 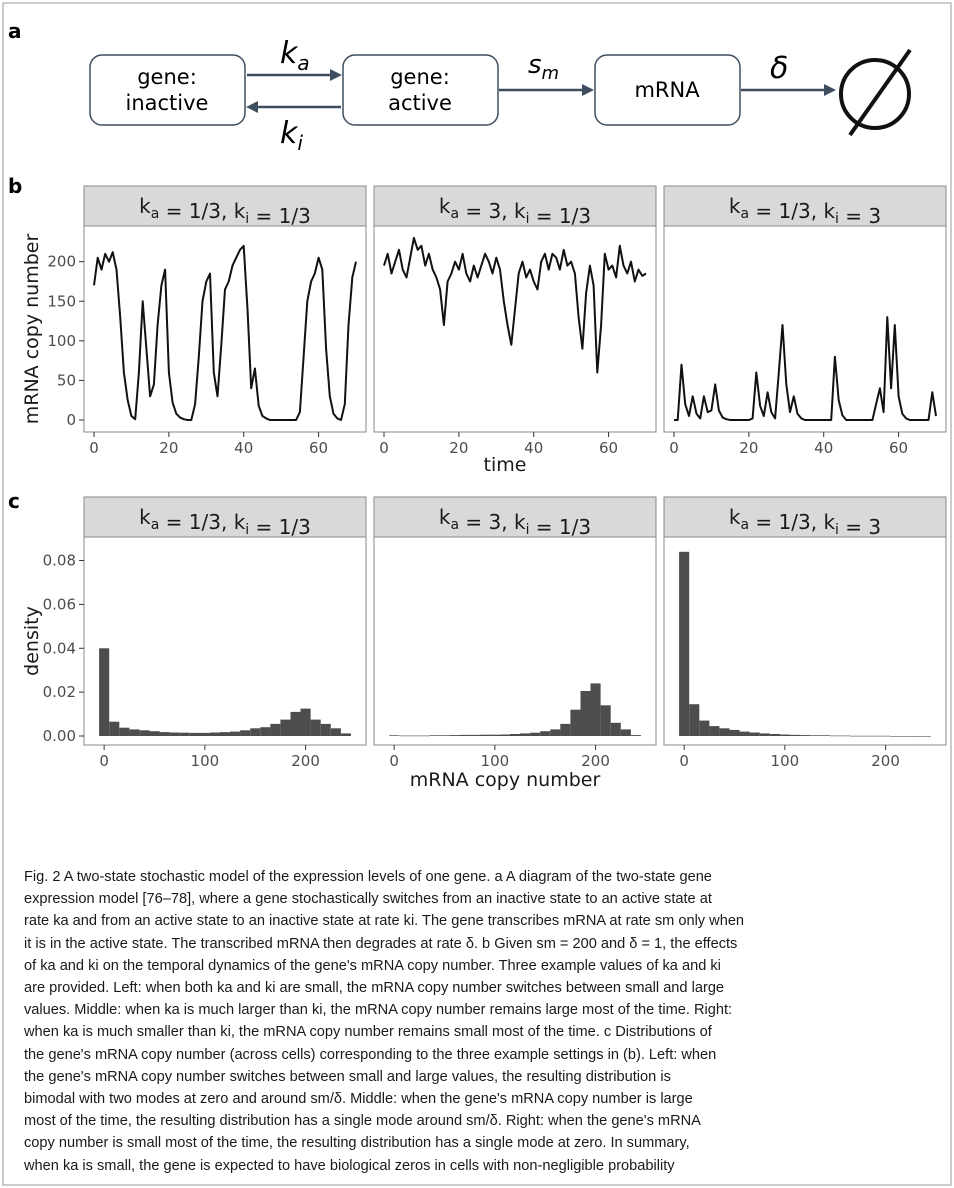 What do you see at coordinates (823, 448) in the screenshot?
I see `x-tick-label-b-3: 40` at bounding box center [823, 448].